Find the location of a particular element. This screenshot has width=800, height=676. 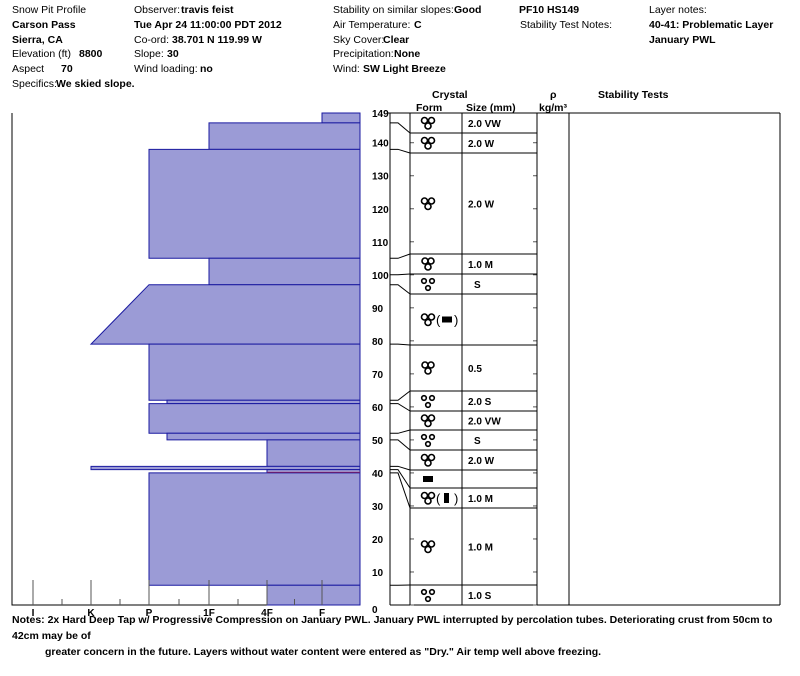

sky-value: Clear is located at coordinates (396, 40).